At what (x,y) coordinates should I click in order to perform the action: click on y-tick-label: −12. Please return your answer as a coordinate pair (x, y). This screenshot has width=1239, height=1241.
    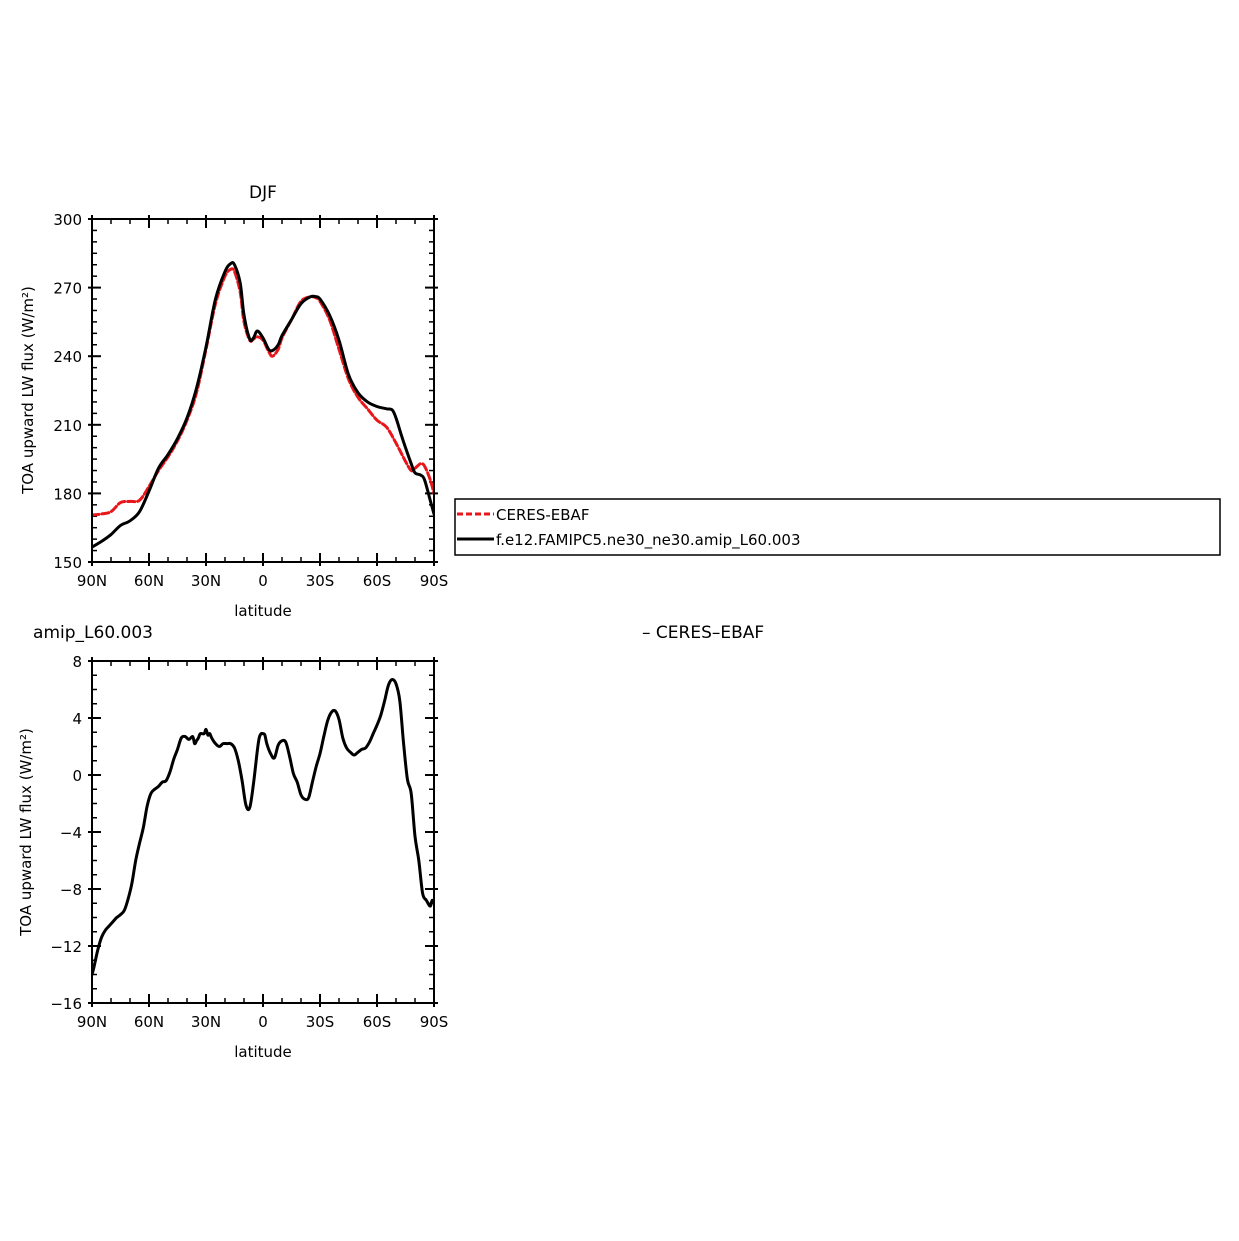
    Looking at the image, I should click on (66, 947).